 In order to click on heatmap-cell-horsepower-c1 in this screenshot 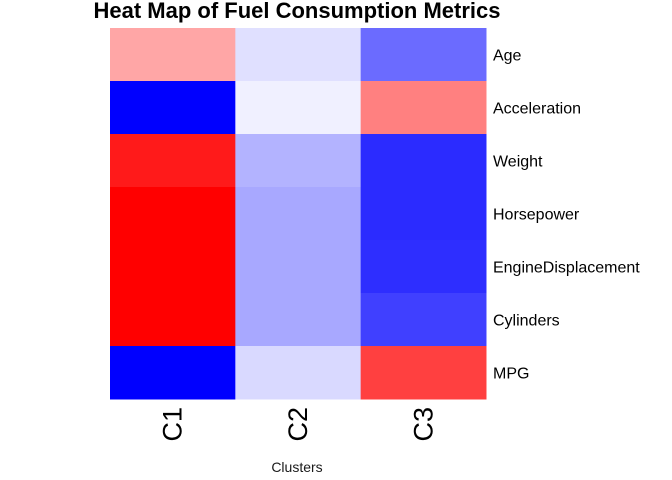, I will do `click(173, 214)`.